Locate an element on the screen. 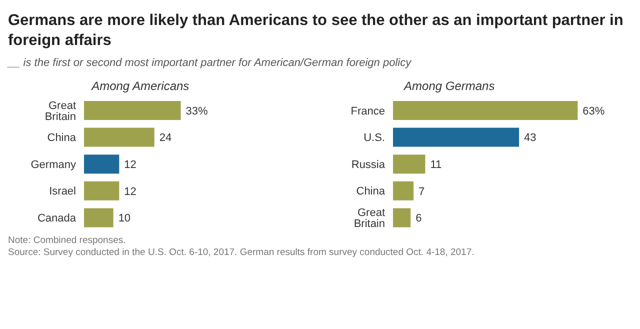  data-label: 11 is located at coordinates (436, 165).